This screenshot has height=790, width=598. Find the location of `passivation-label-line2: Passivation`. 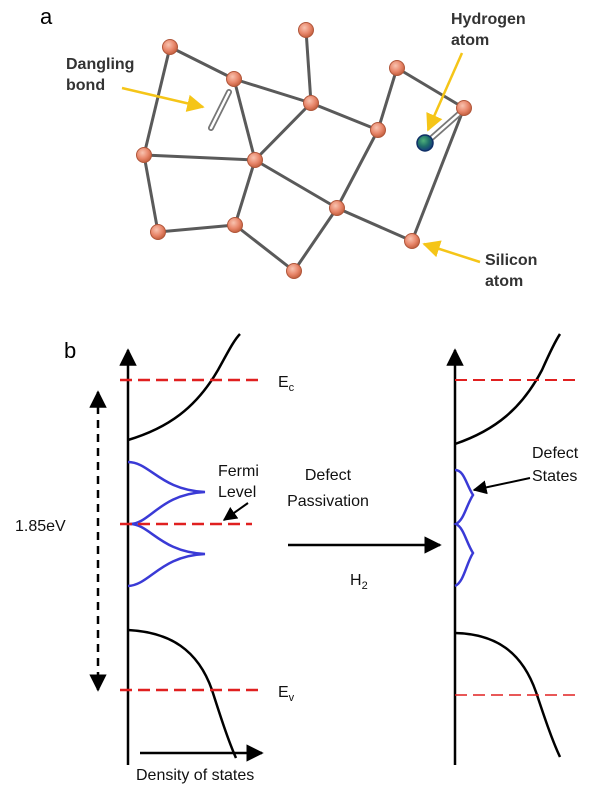

passivation-label-line2: Passivation is located at coordinates (328, 501).